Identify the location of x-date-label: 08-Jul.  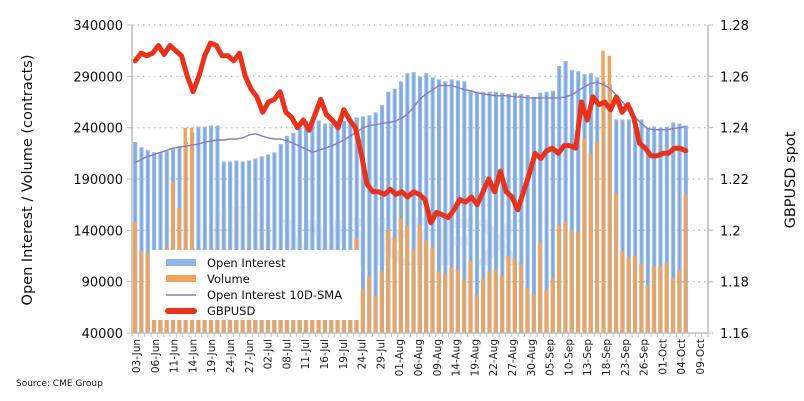
(287, 354).